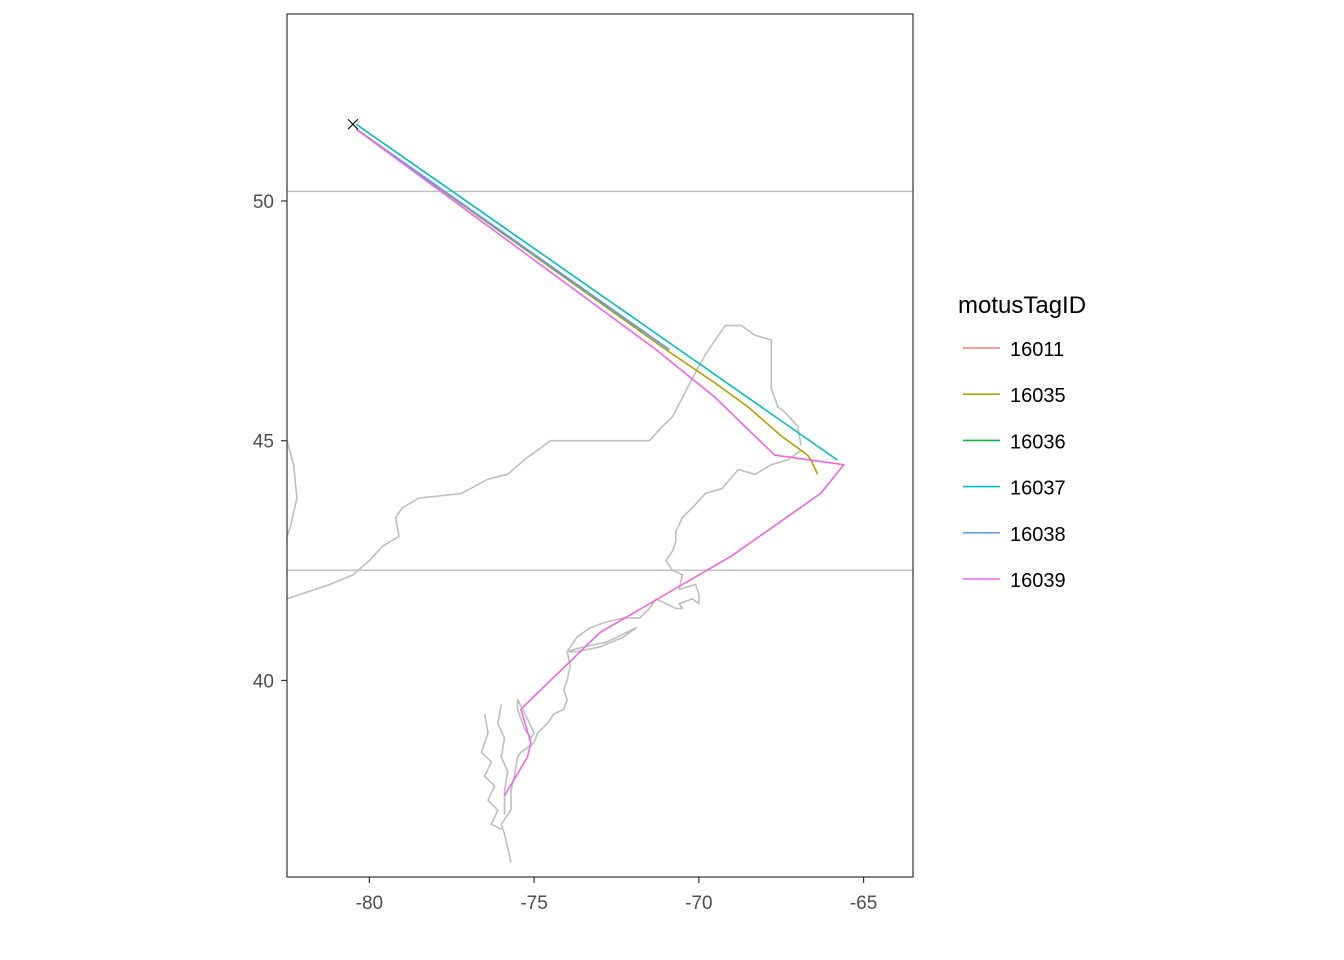 The width and height of the screenshot is (1344, 960). What do you see at coordinates (1022, 305) in the screenshot?
I see `legend-title: motusTagID` at bounding box center [1022, 305].